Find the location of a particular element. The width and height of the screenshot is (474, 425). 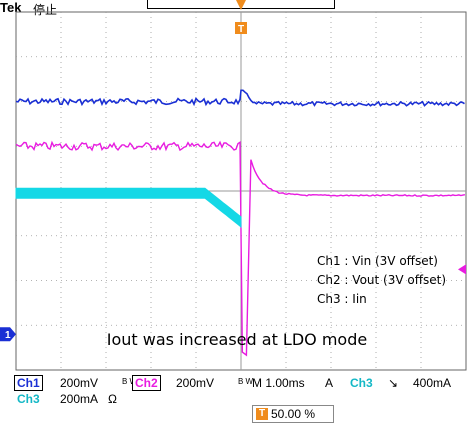

ch1-ground-marker is located at coordinates (8, 334).